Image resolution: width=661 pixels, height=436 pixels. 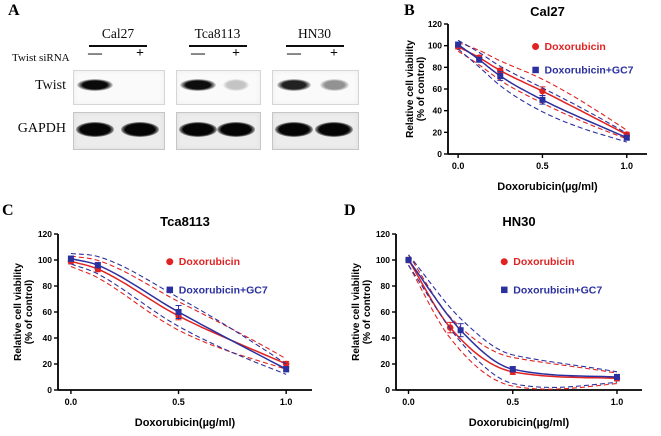 I want to click on panel-label-a: A, so click(x=14, y=10).